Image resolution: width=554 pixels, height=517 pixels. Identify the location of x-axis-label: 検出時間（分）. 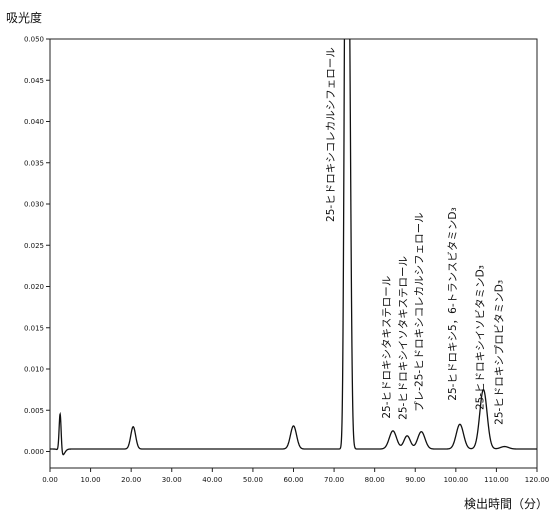
(506, 504).